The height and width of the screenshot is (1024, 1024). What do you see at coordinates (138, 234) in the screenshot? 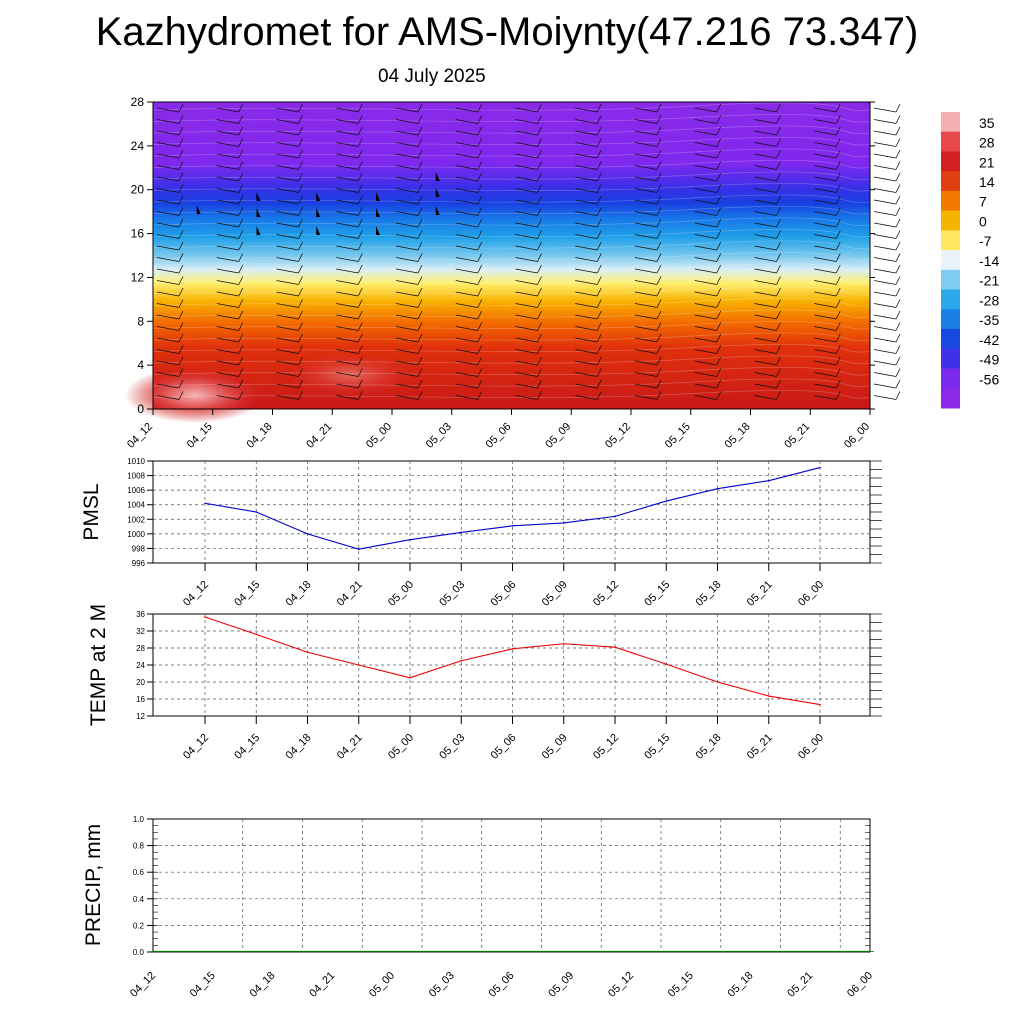
I see `y-tick-label: 16` at bounding box center [138, 234].